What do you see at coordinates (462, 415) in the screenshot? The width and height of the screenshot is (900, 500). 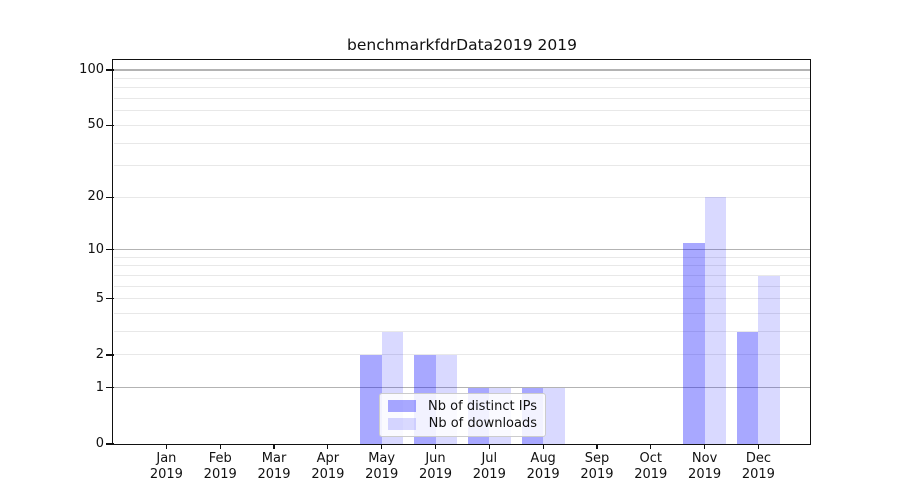 I see `legend: Nb of distinct IPs Nb of downloads` at bounding box center [462, 415].